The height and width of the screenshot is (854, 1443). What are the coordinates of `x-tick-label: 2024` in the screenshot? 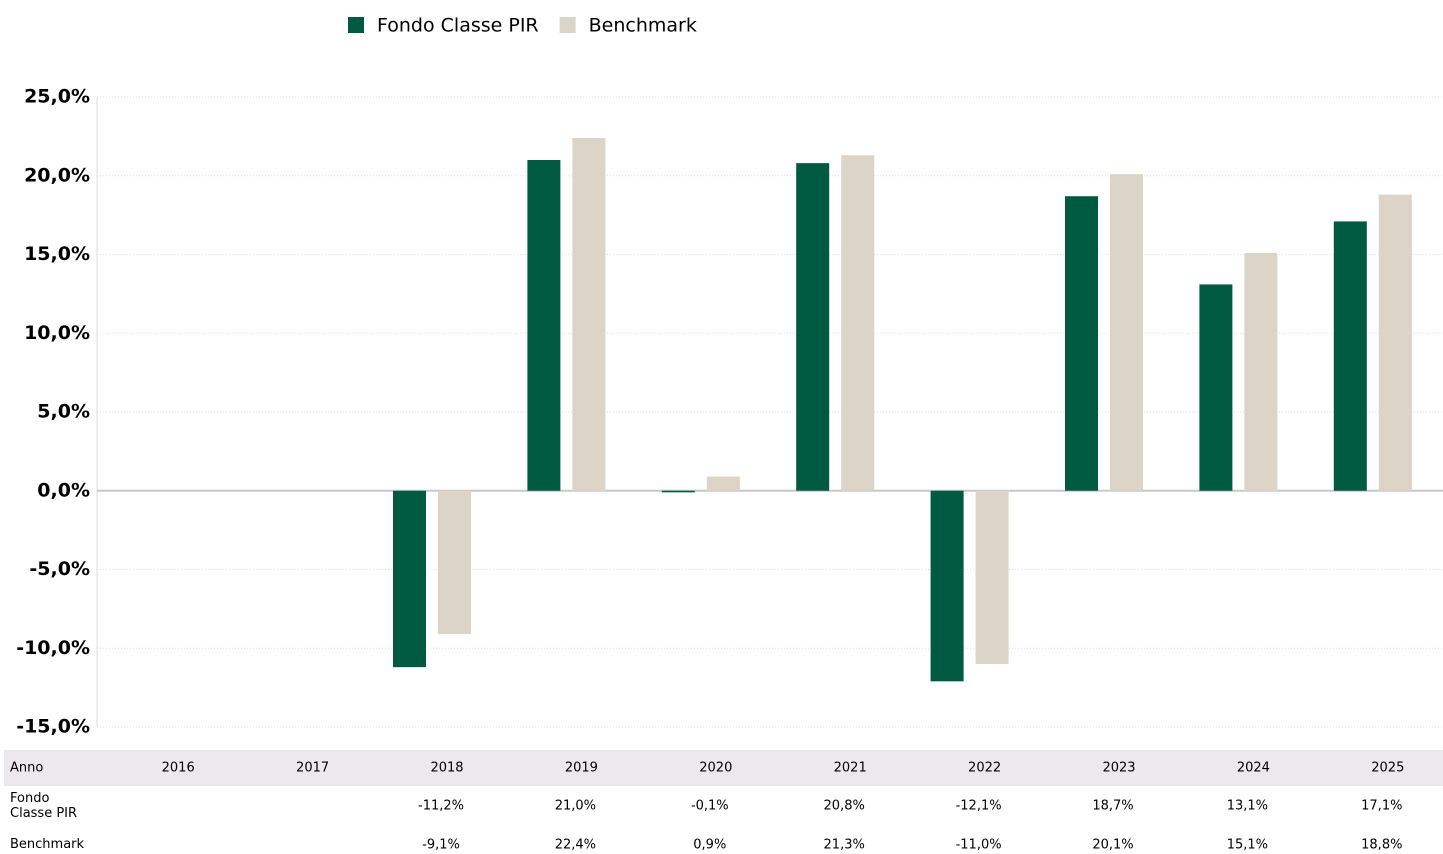 It's located at (1253, 768).